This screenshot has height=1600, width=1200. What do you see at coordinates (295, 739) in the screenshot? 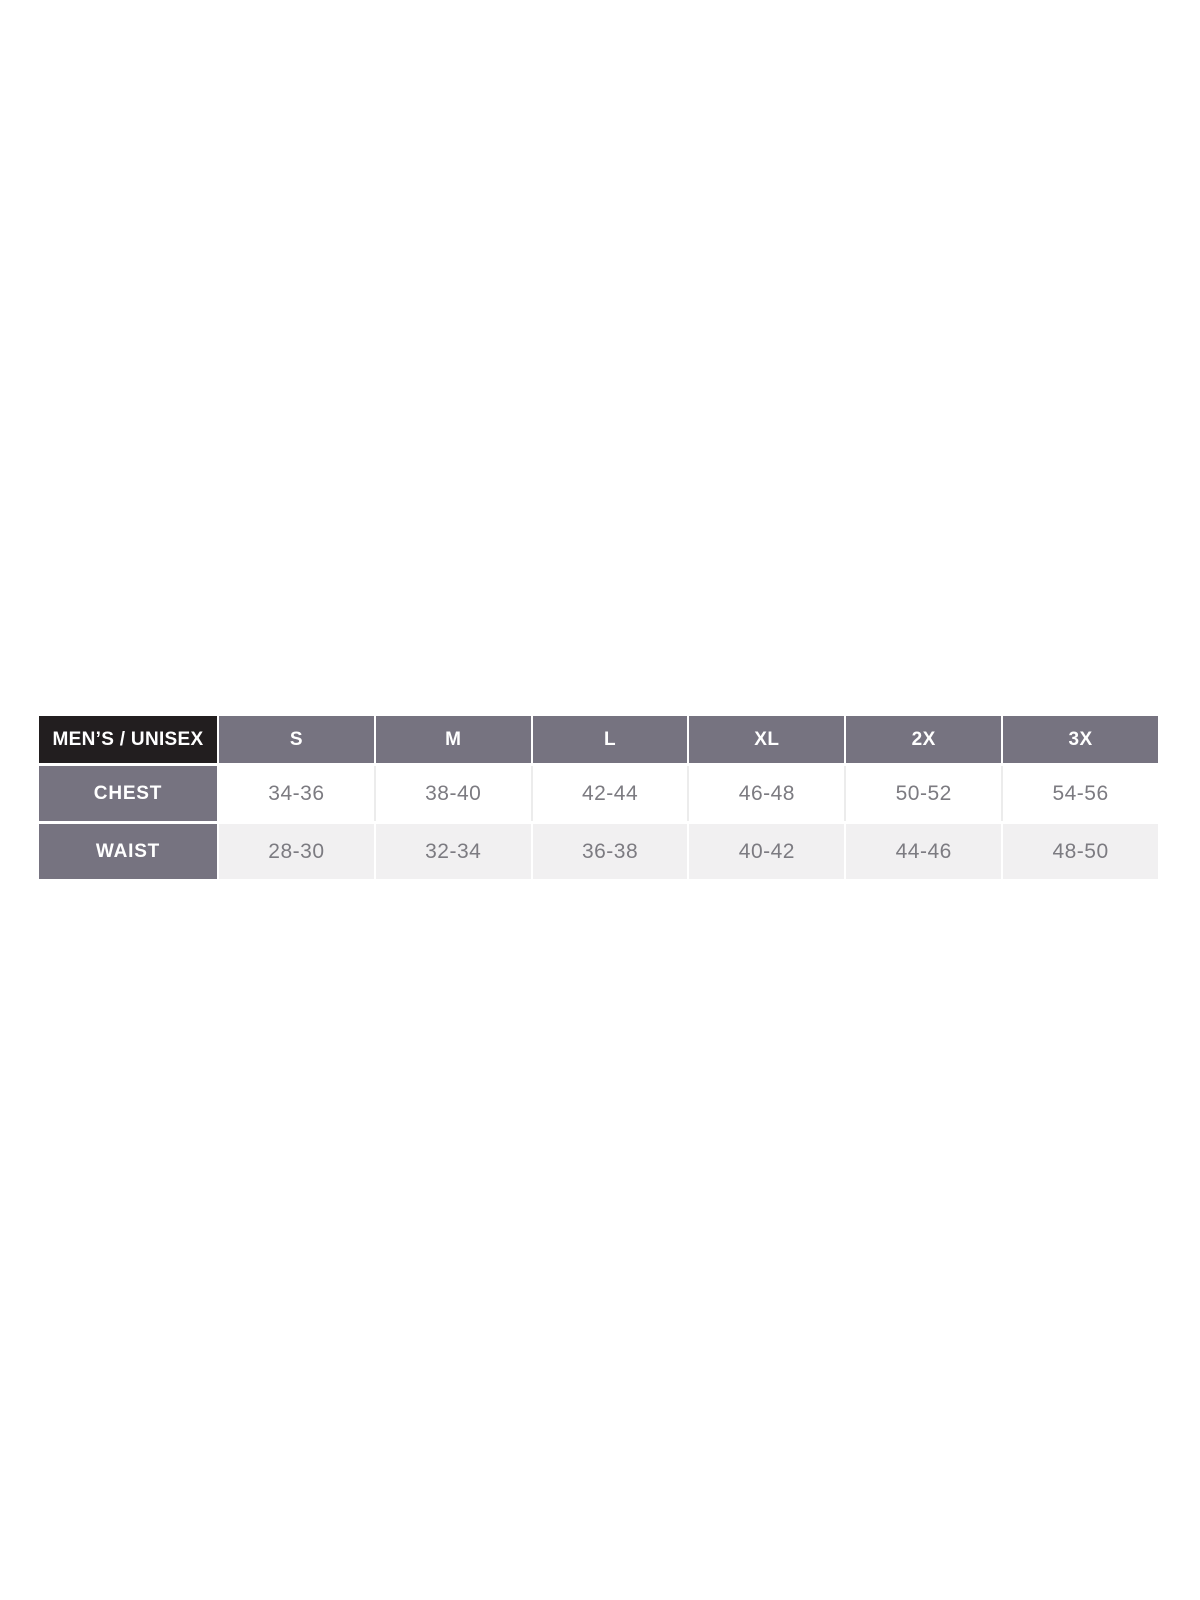
I see `size-column-header-s: S` at bounding box center [295, 739].